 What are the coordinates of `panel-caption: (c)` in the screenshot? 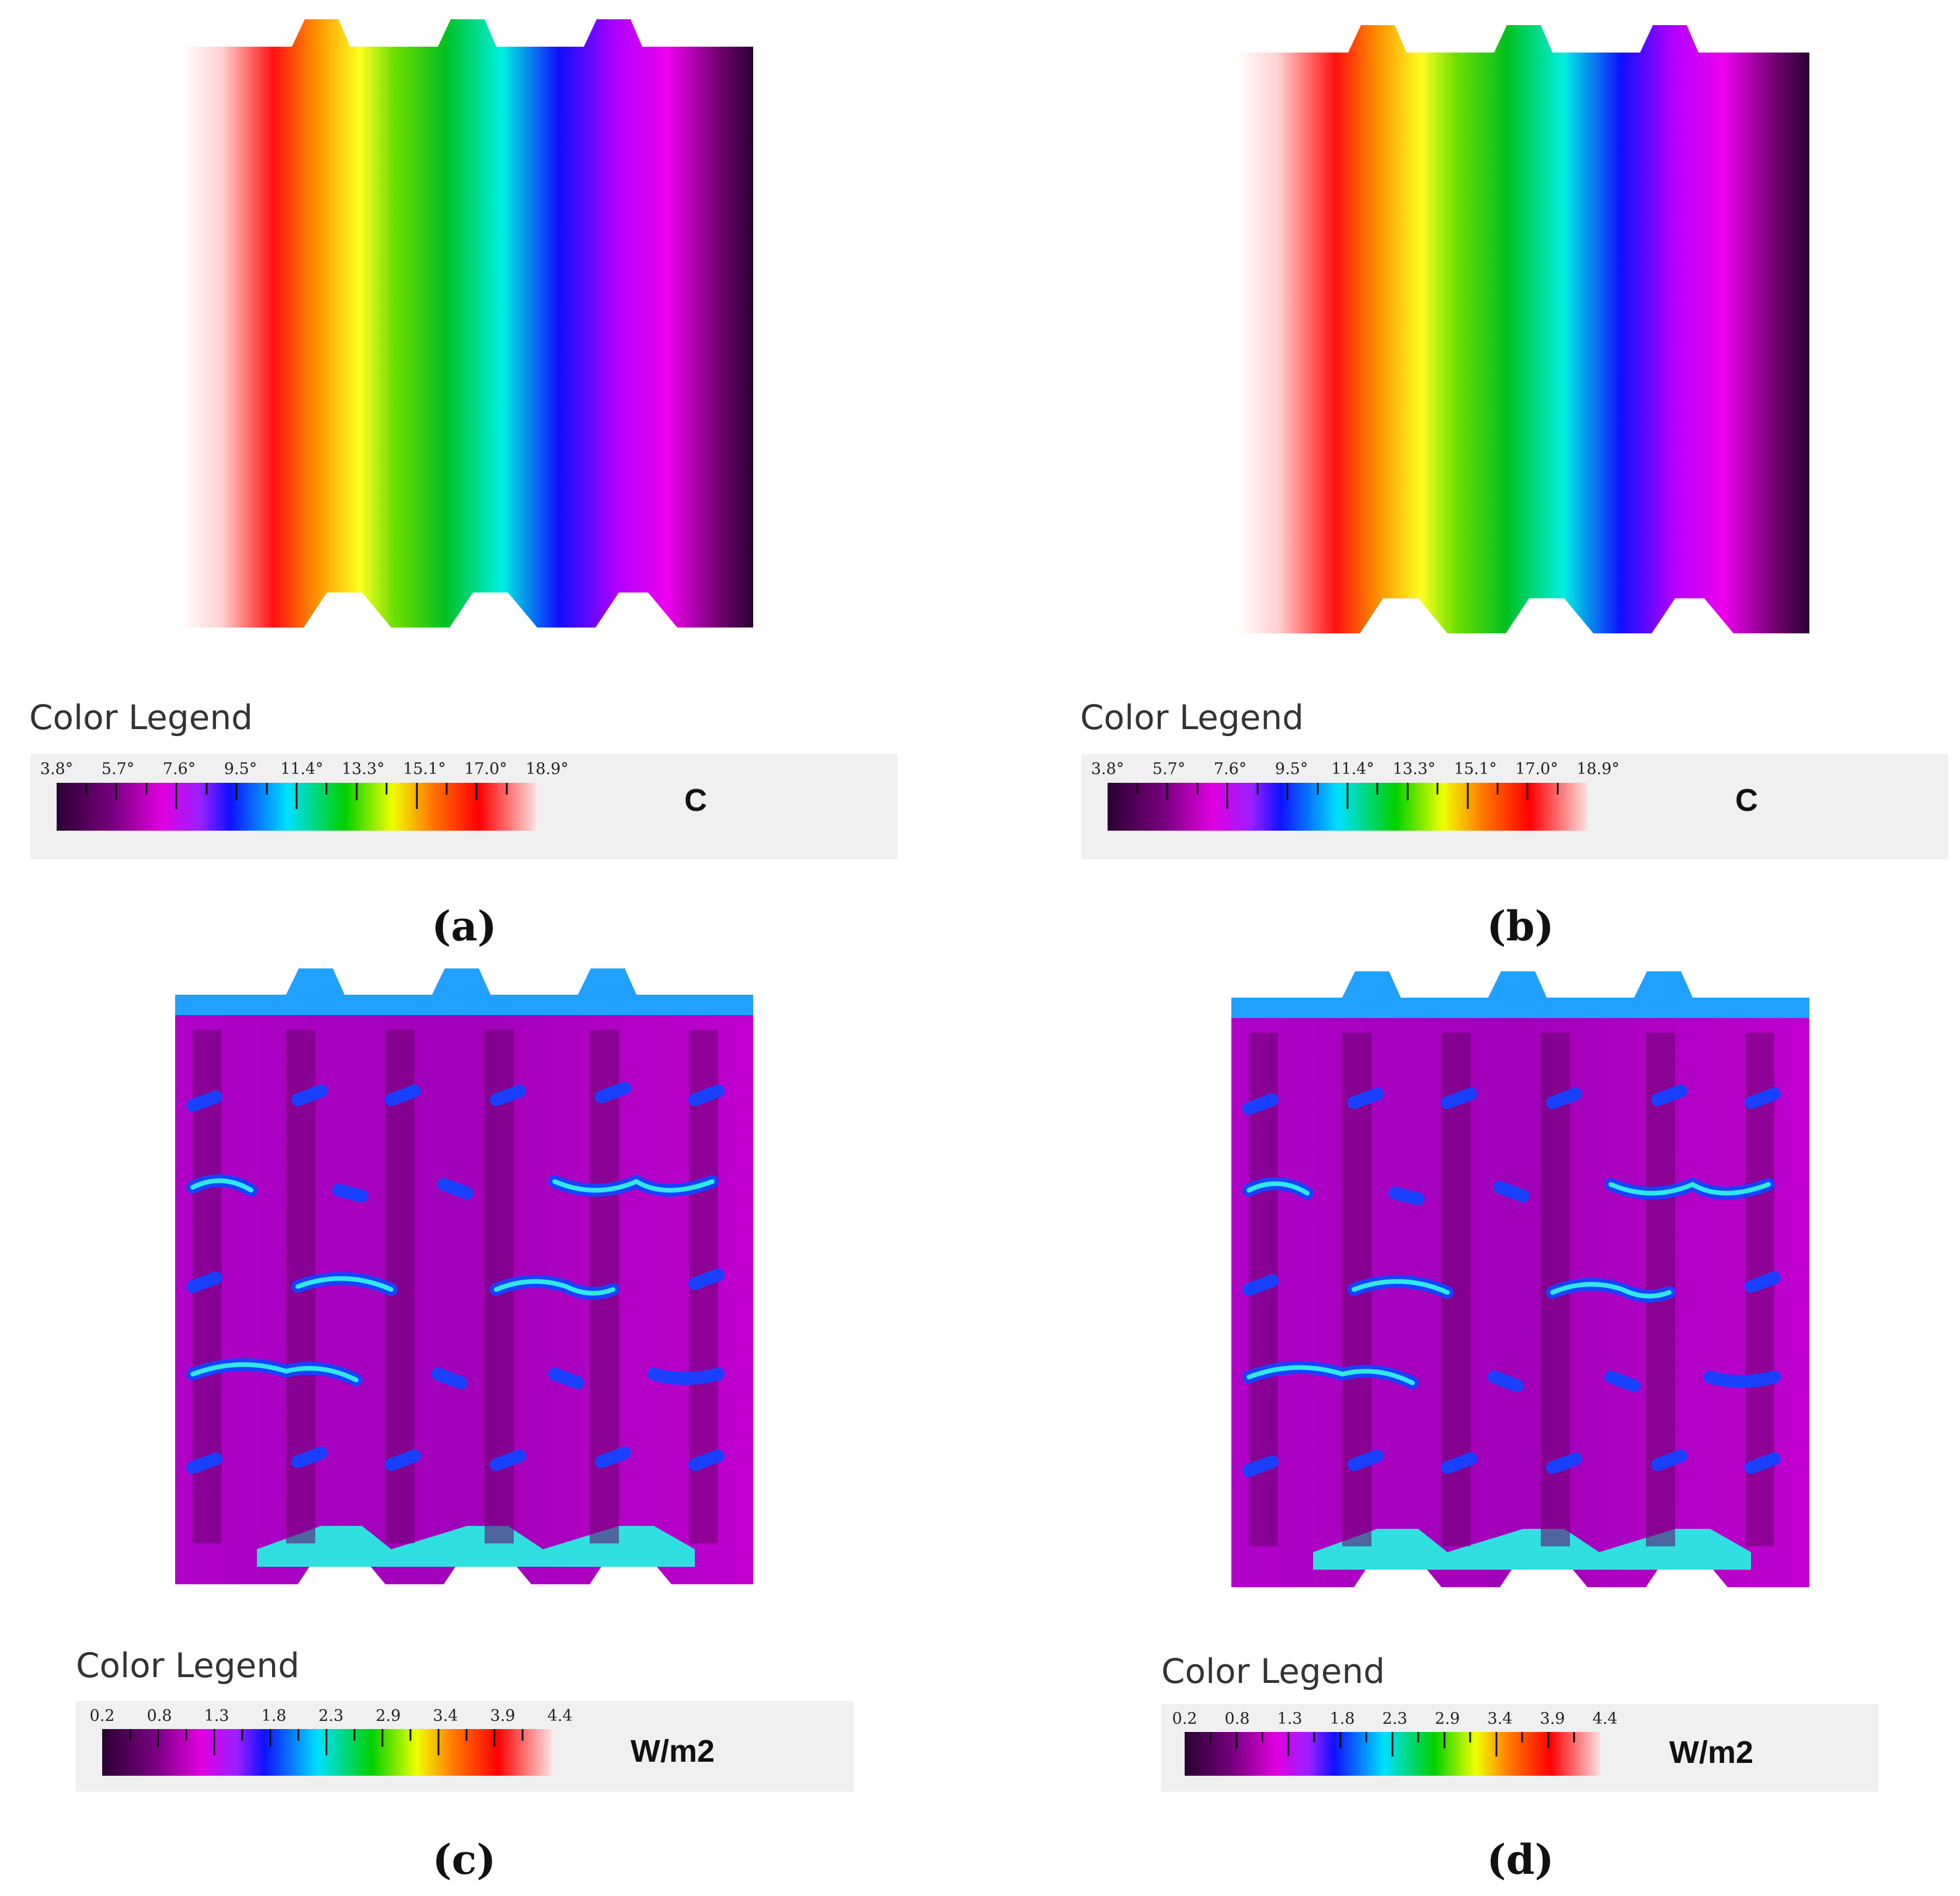 It's located at (464, 1859).